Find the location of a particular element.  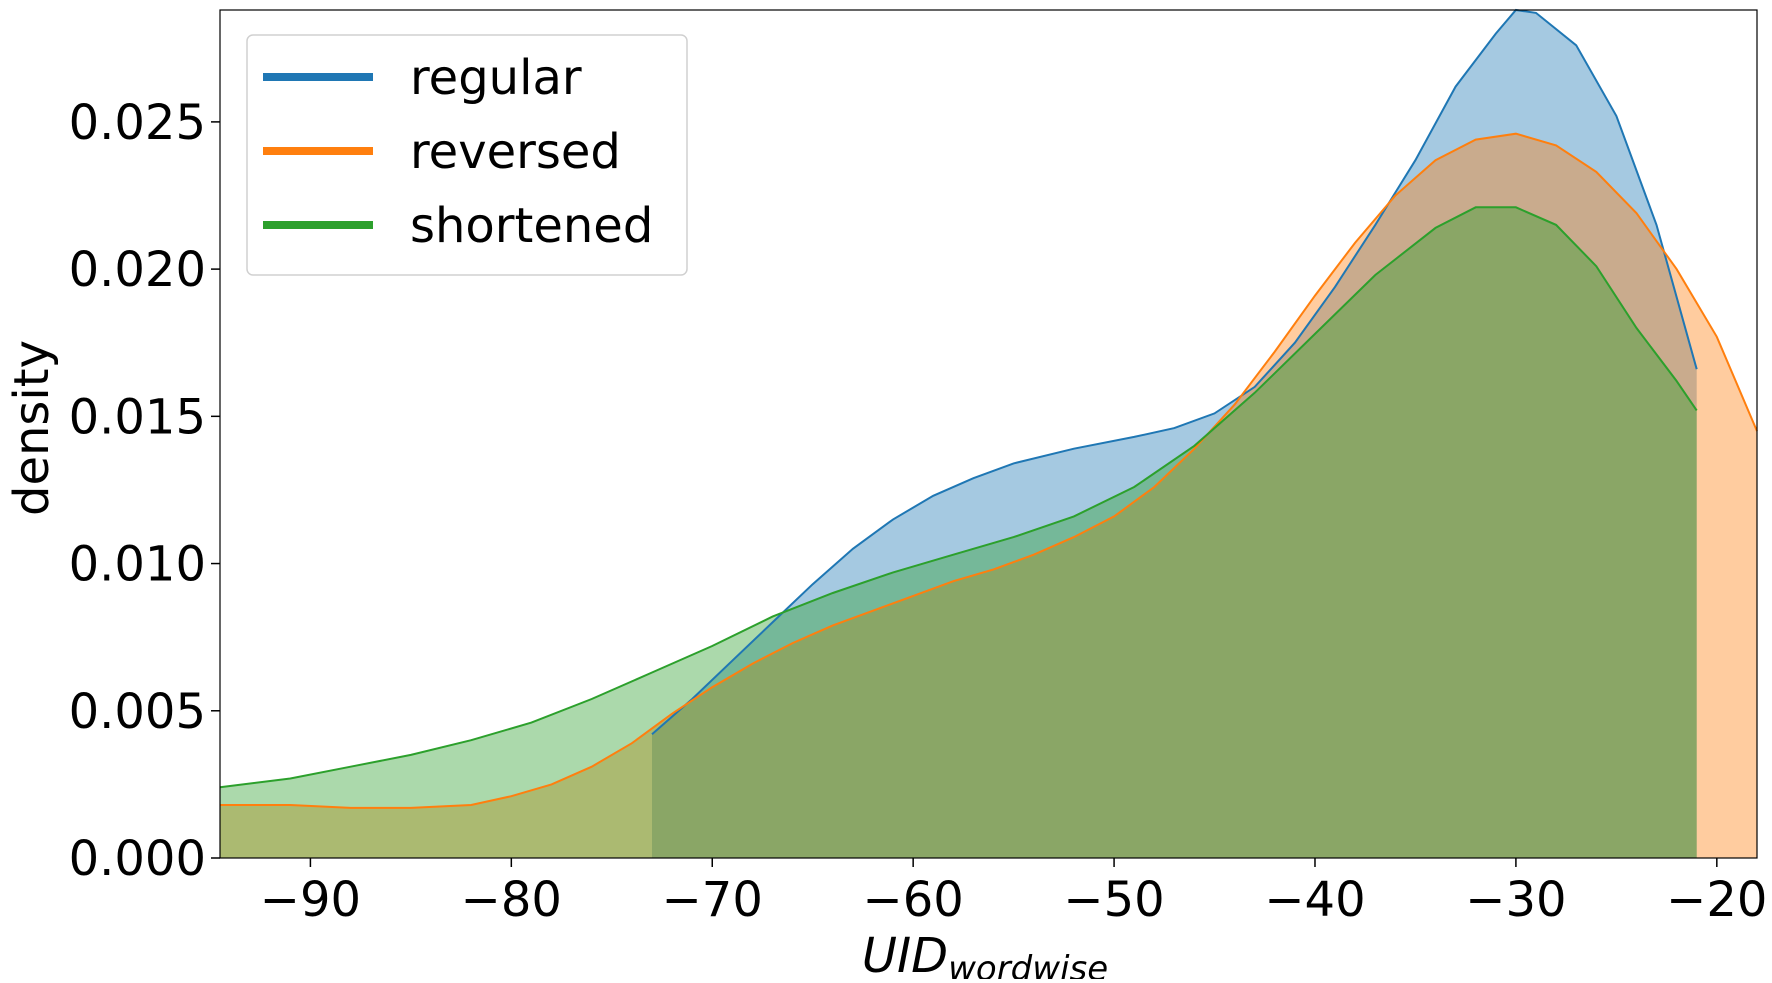

x-tick-label: −70 is located at coordinates (712, 900).